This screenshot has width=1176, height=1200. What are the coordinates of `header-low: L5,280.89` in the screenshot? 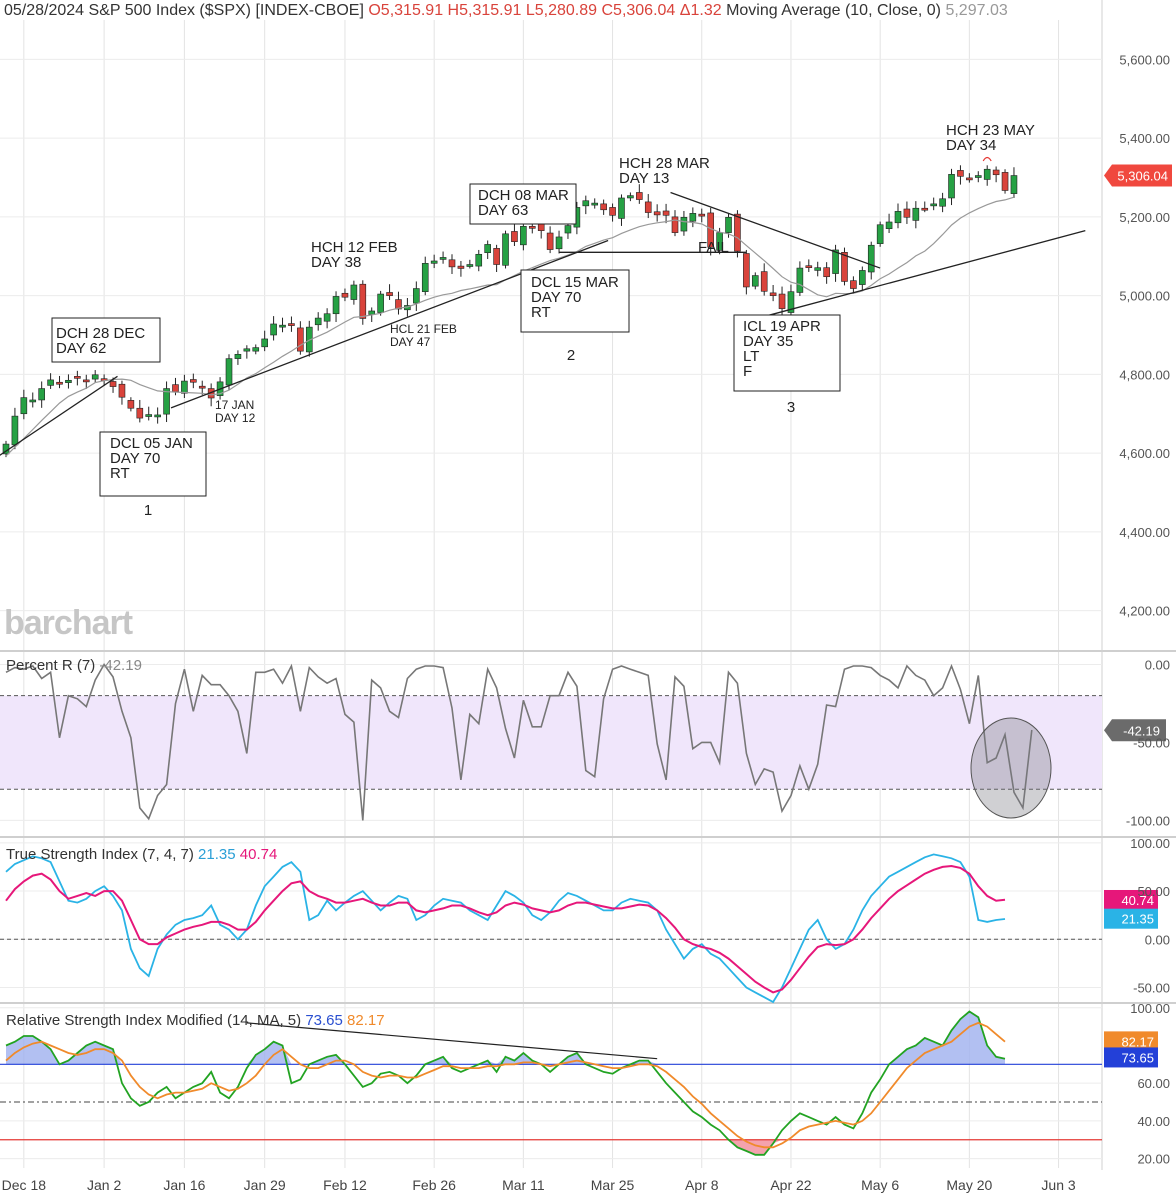 It's located at (561, 10).